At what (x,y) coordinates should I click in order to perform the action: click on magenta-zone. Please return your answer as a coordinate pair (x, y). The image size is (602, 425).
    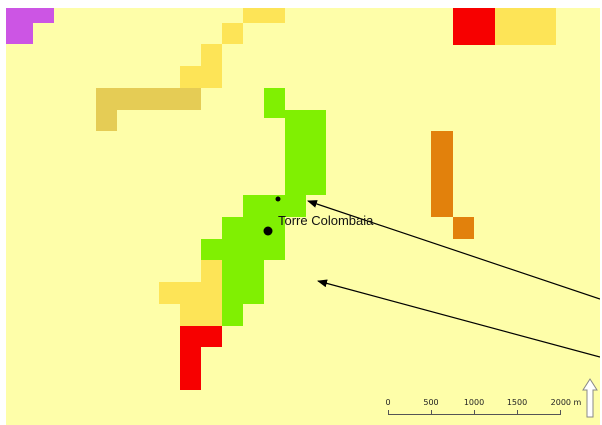
    Looking at the image, I should click on (30, 26).